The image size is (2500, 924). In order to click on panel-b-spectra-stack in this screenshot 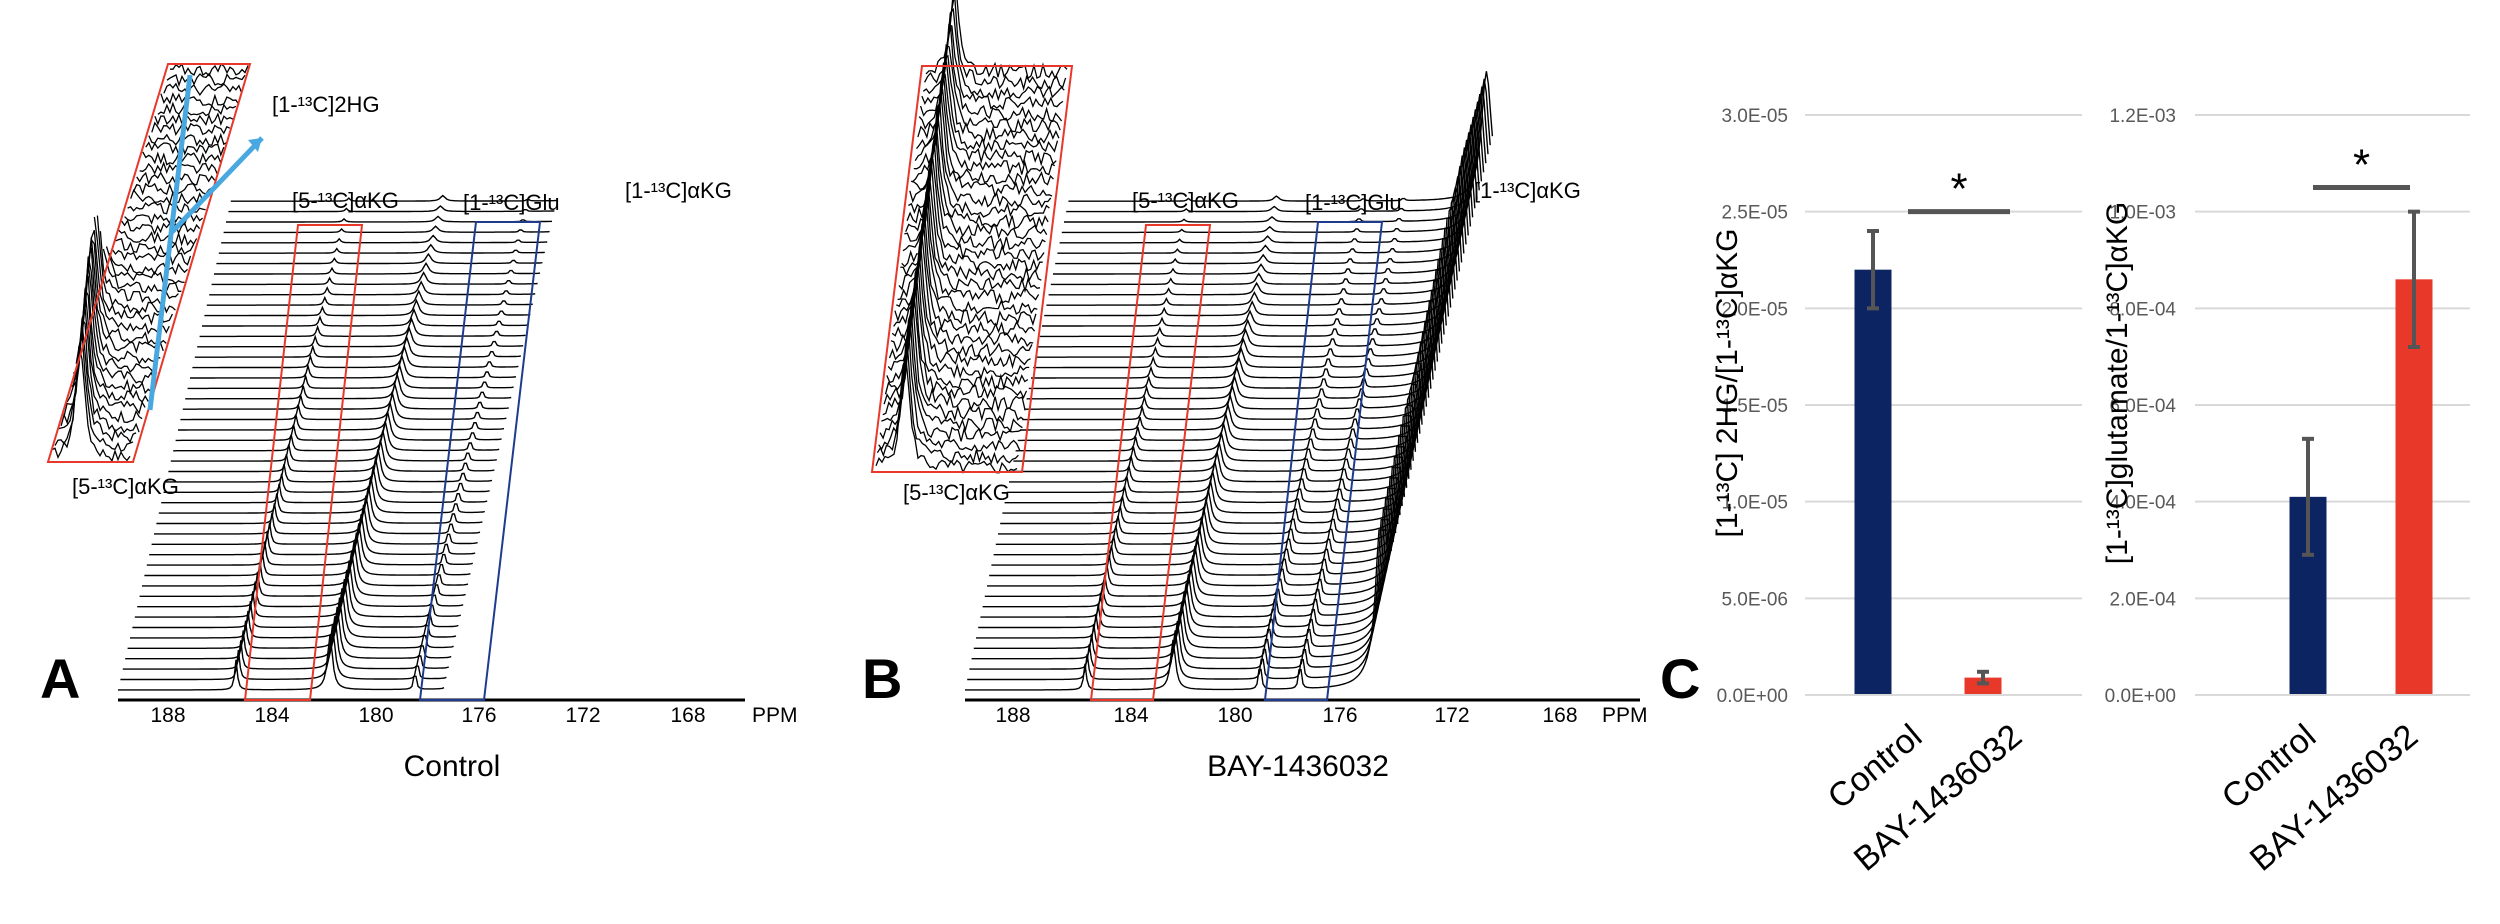, I will do `click(1229, 381)`.